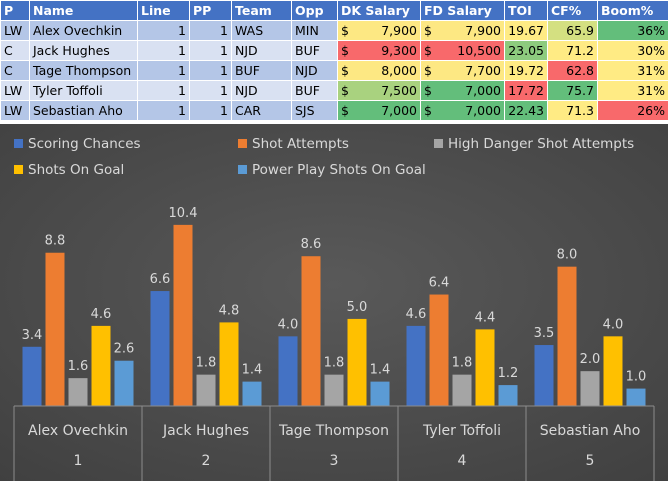  Describe the element at coordinates (83, 50) in the screenshot. I see `cell-name: Jack Hughes` at that location.